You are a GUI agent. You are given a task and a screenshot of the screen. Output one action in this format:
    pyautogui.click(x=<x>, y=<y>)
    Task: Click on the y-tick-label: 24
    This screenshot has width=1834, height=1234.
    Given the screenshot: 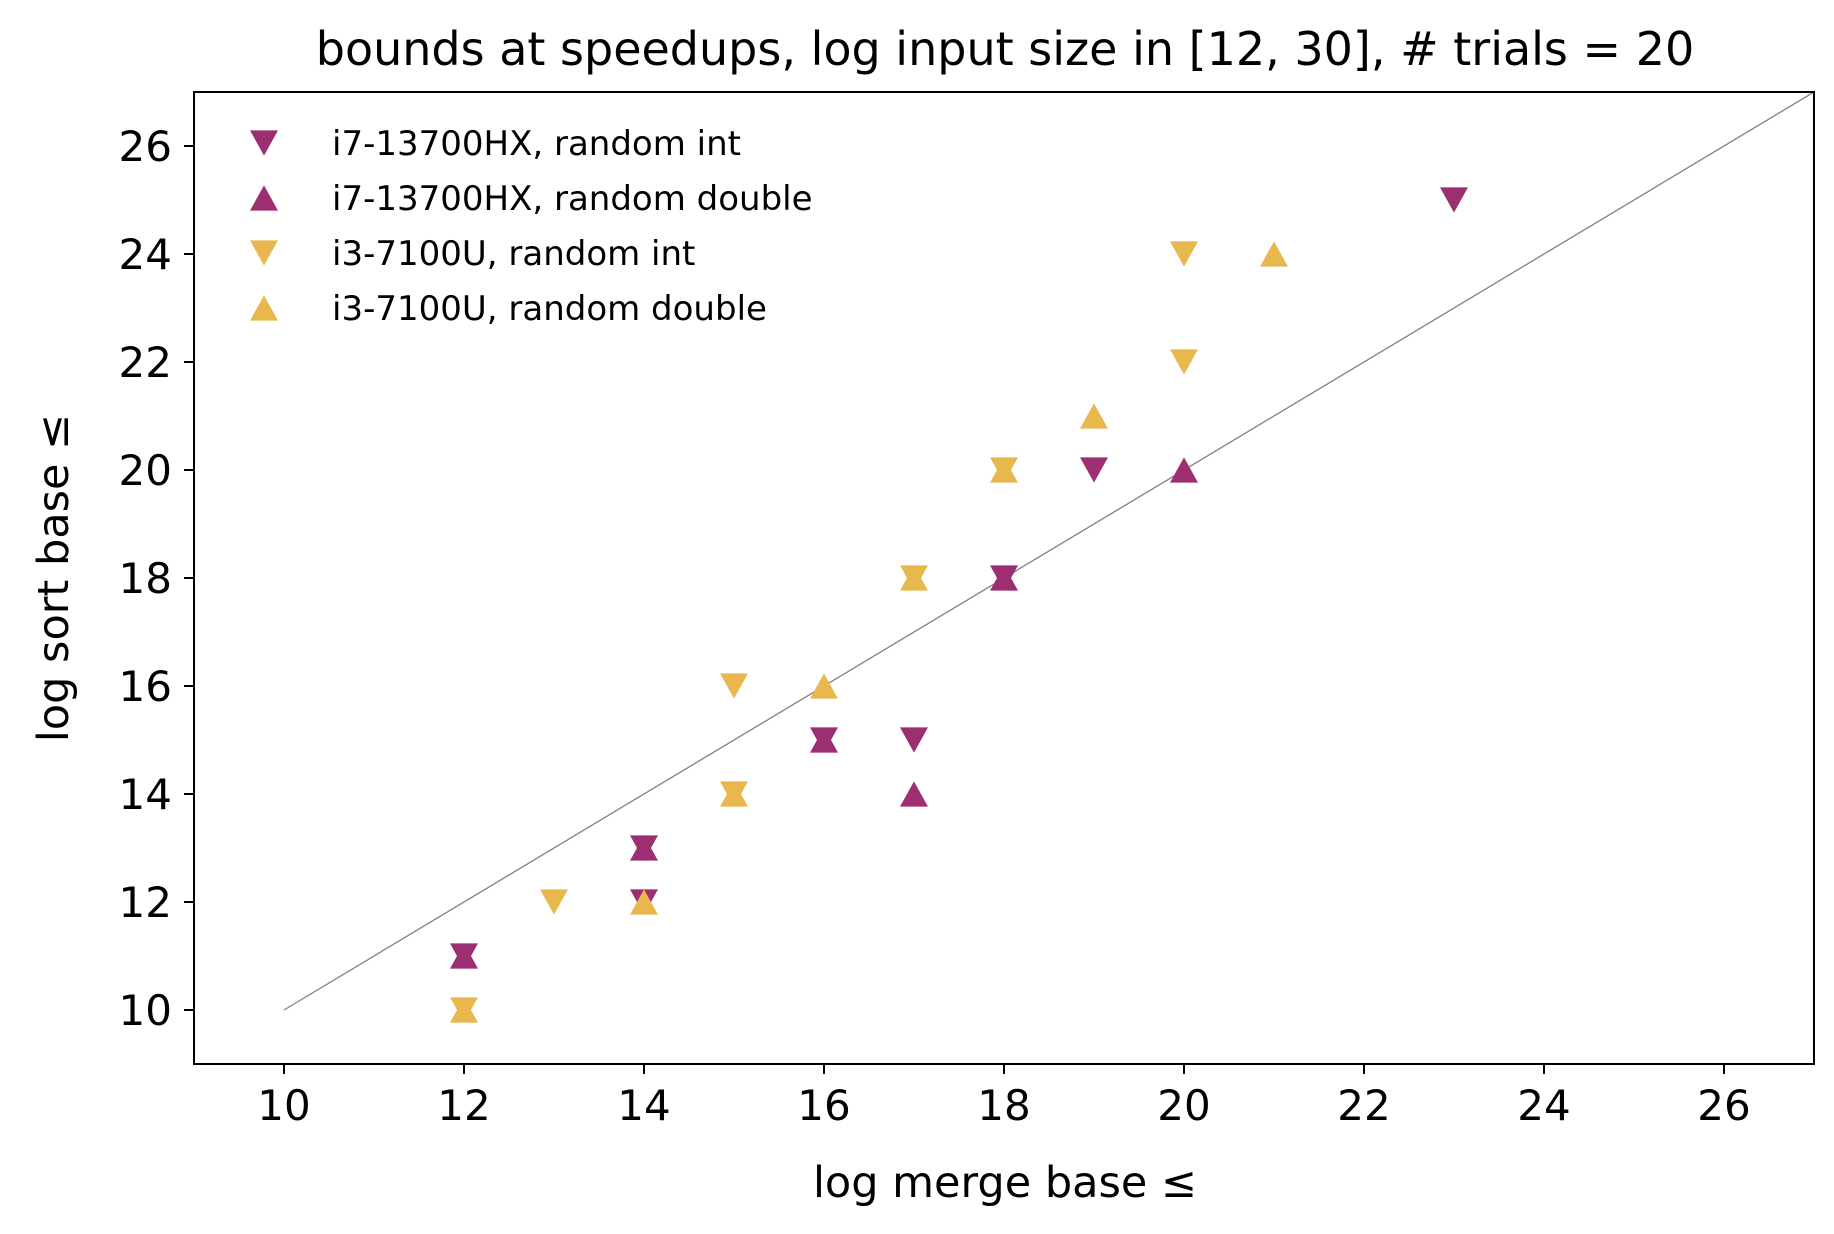 What is the action you would take?
    pyautogui.click(x=145, y=254)
    